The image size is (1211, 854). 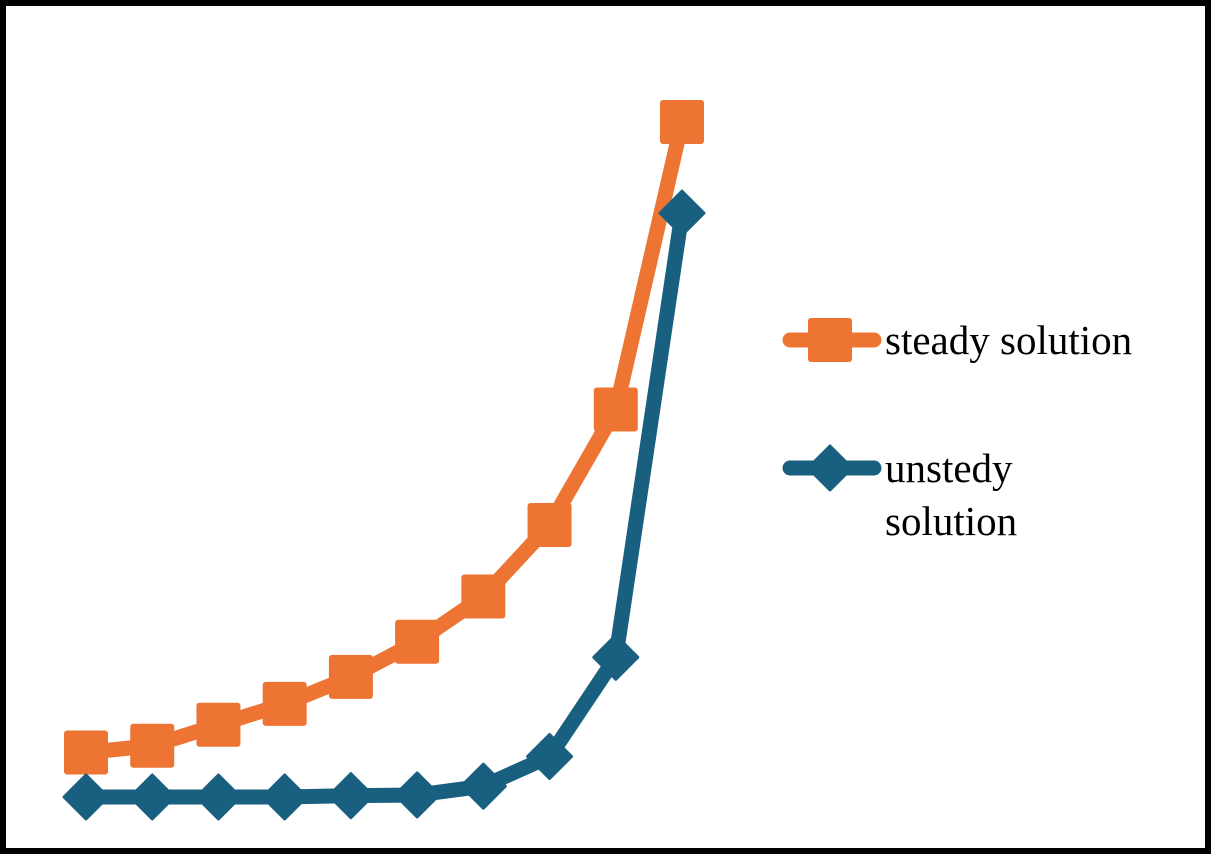 I want to click on legend-label-steady: steady solution, so click(x=1008, y=340).